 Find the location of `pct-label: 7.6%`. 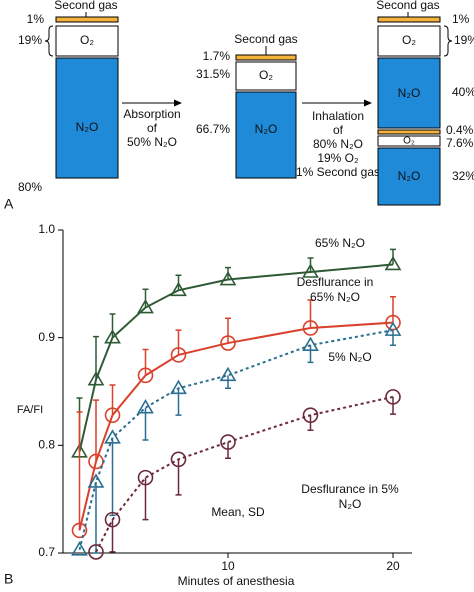

pct-label: 7.6% is located at coordinates (460, 143).